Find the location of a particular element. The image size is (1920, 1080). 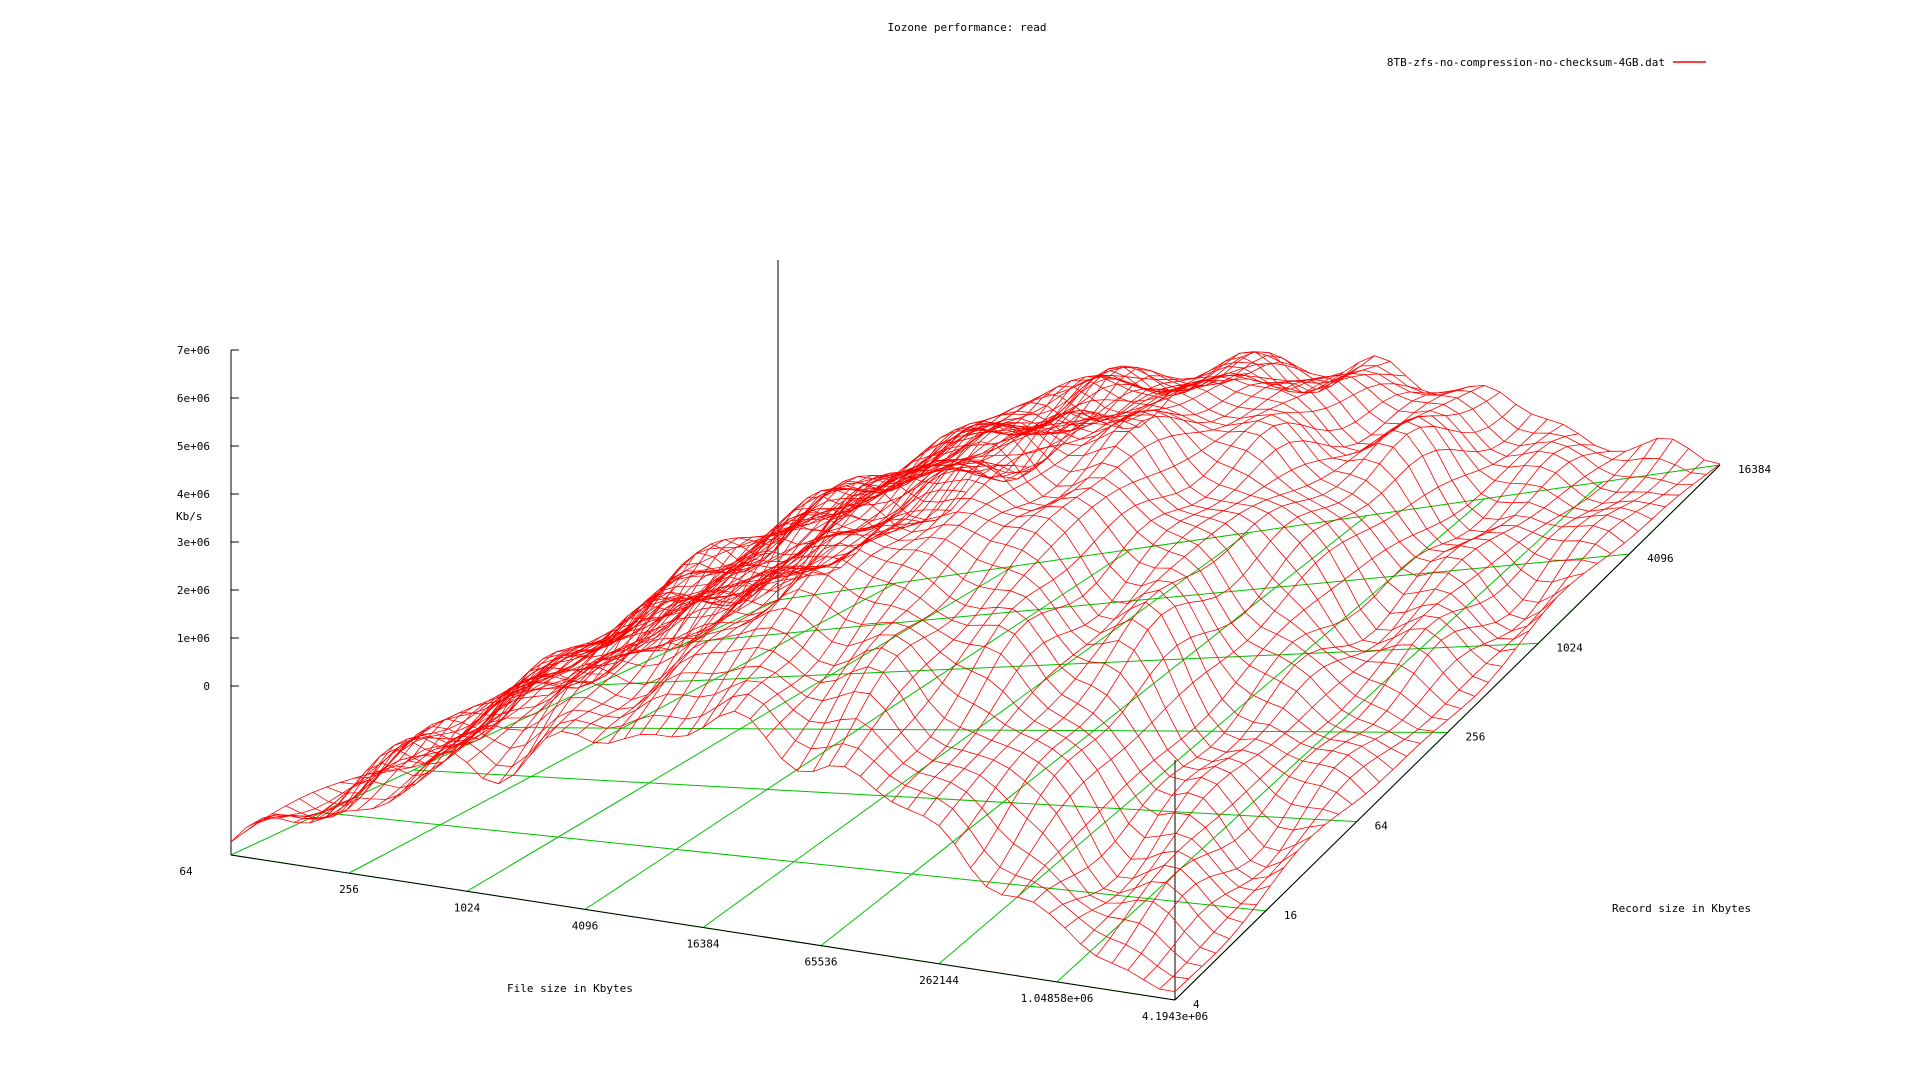

z-tick-label: 7e+06 is located at coordinates (193, 350).